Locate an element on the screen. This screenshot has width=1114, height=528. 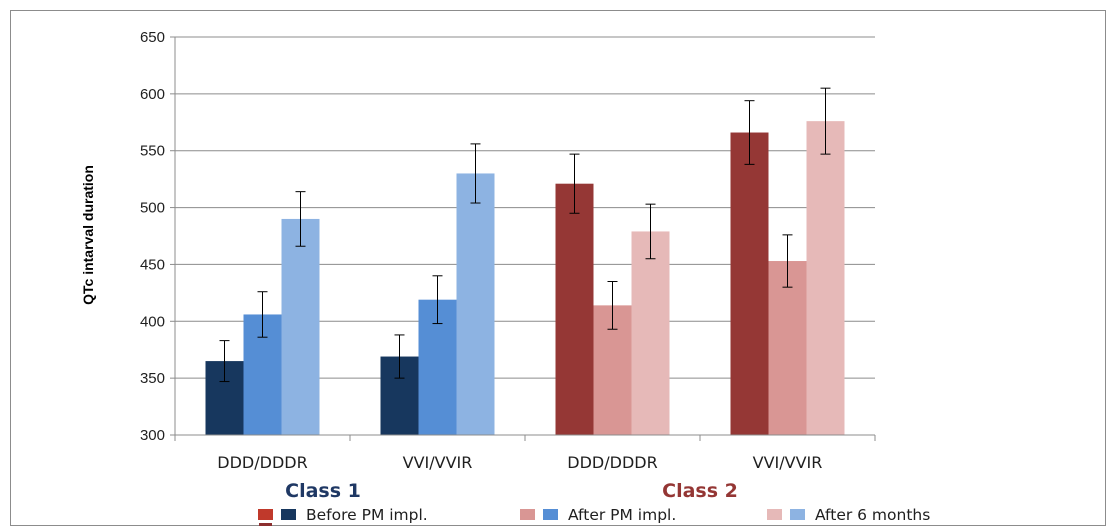
legend-label-2: After PM impl. is located at coordinates (622, 515).